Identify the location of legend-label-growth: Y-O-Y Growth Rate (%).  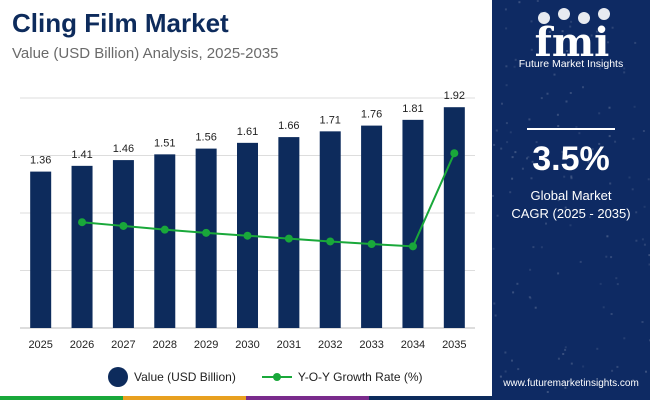
(360, 377).